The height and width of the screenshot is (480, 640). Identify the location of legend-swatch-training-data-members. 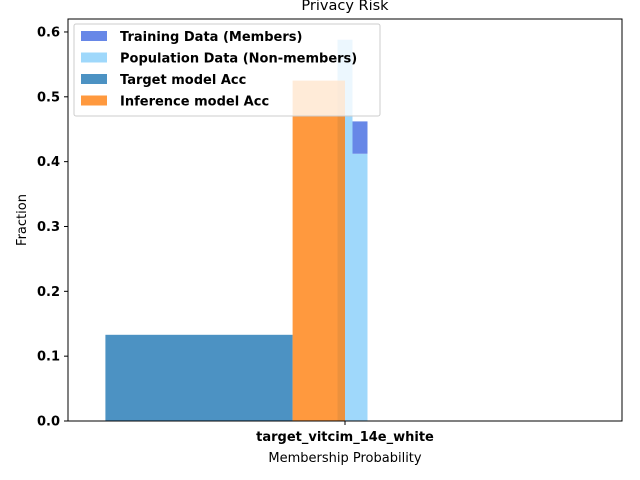
(94, 36).